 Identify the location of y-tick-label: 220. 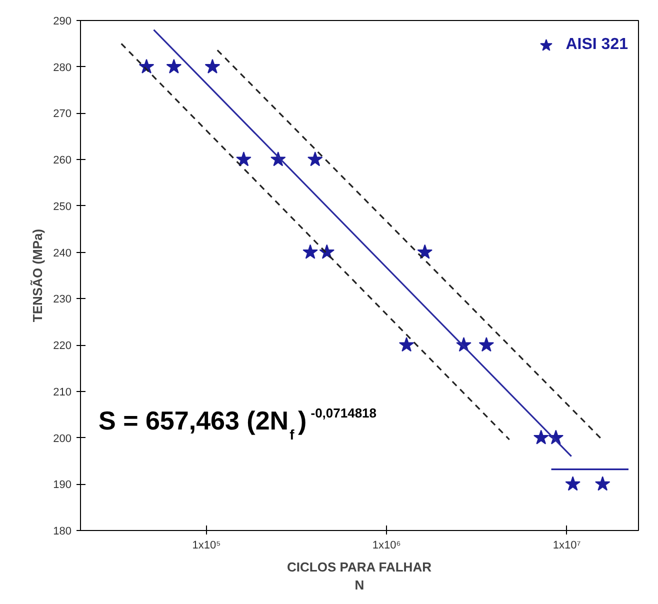
(62, 346).